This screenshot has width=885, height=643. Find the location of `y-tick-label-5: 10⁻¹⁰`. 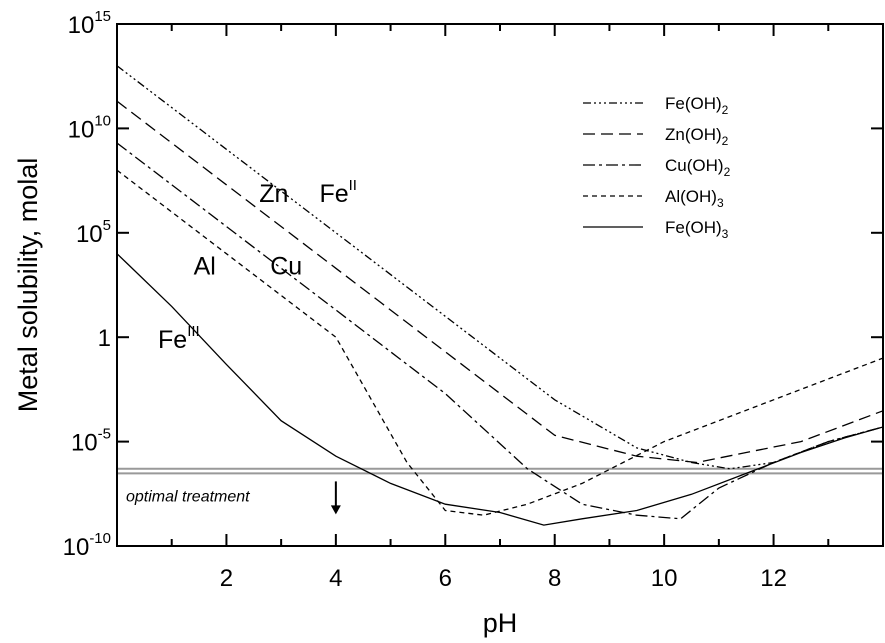

y-tick-label-5: 10⁻¹⁰ is located at coordinates (87, 545).